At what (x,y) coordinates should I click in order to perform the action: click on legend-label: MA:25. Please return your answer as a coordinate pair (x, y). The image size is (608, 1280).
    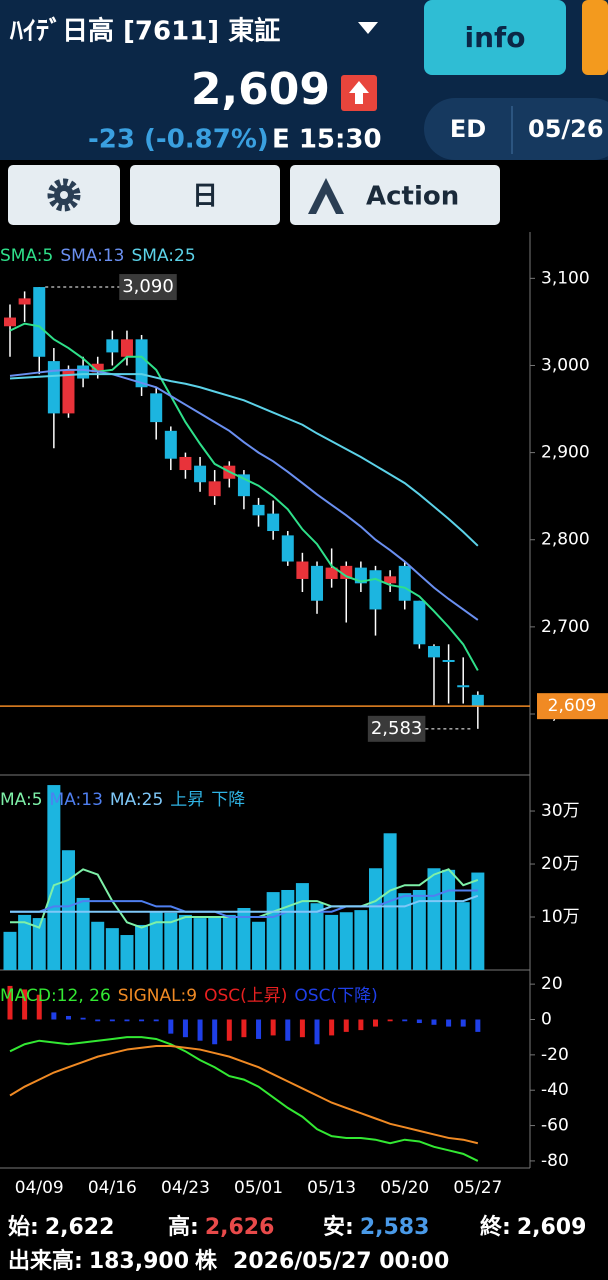
    Looking at the image, I should click on (136, 800).